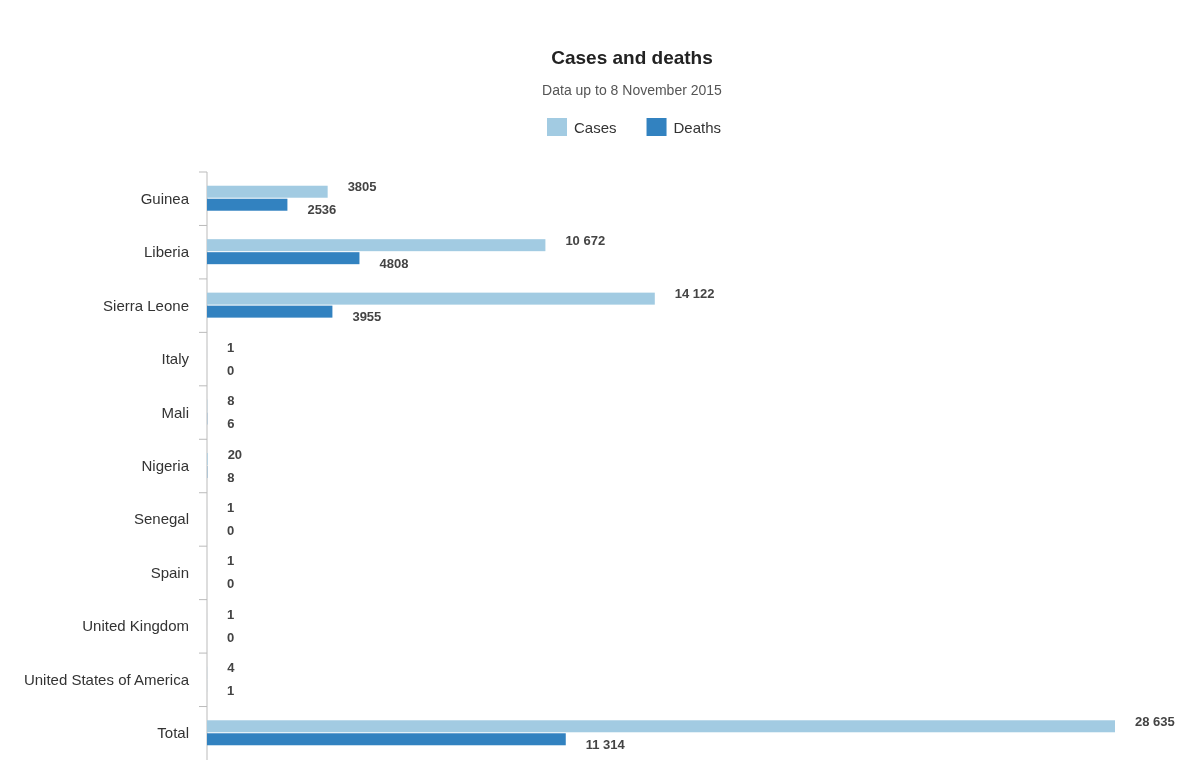 Image resolution: width=1179 pixels, height=760 pixels. Describe the element at coordinates (231, 668) in the screenshot. I see `data-label: 4` at that location.